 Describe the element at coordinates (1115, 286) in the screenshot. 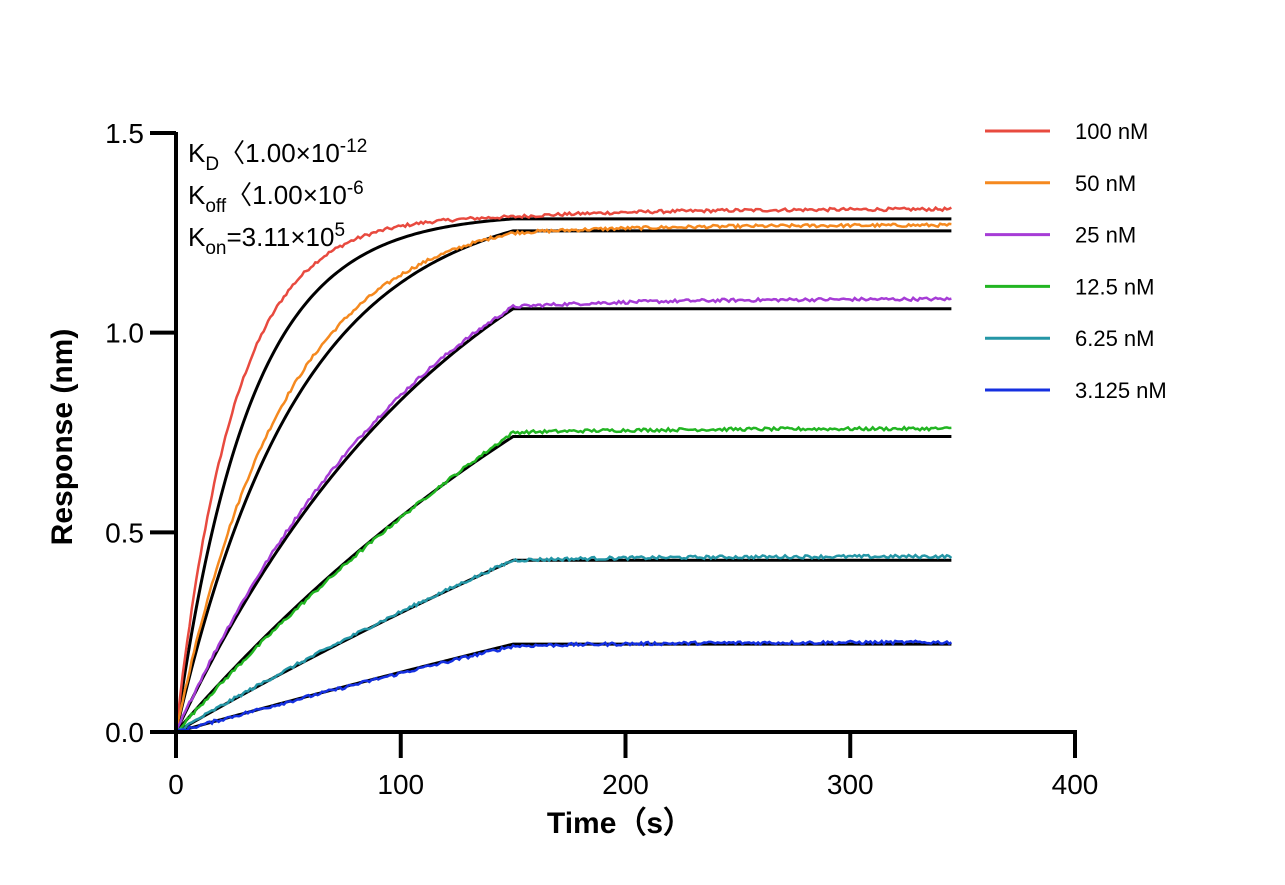

I see `legend-label: 12.5 nM` at that location.